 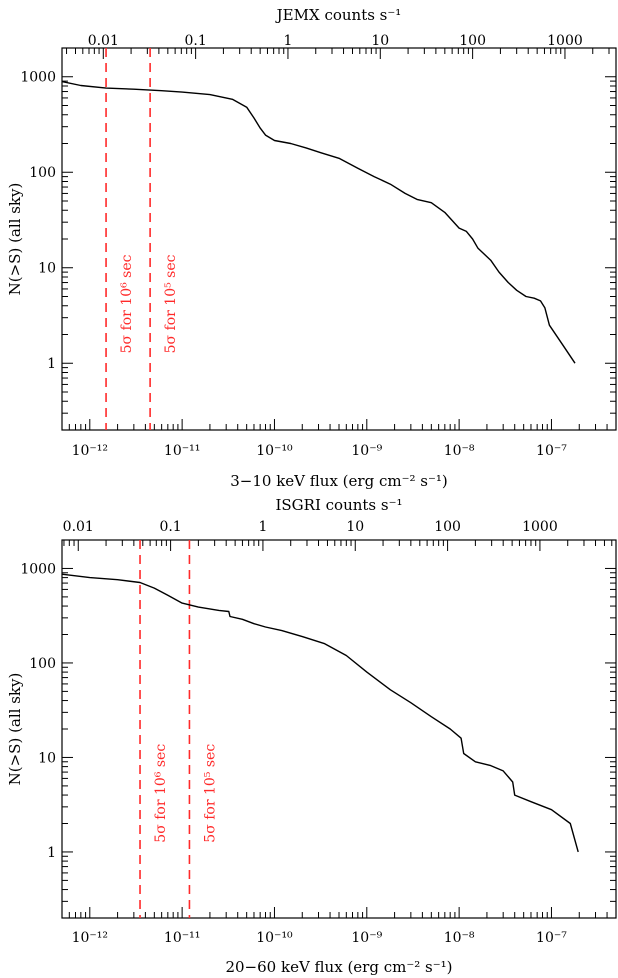 What do you see at coordinates (338, 967) in the screenshot?
I see `x-axis-label: 20−60 keV flux (erg cm⁻² s⁻¹)` at bounding box center [338, 967].